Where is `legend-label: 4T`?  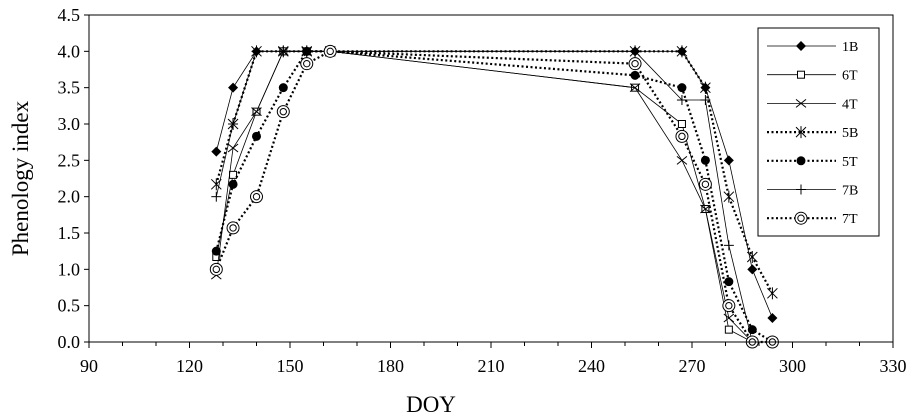 legend-label: 4T is located at coordinates (850, 104).